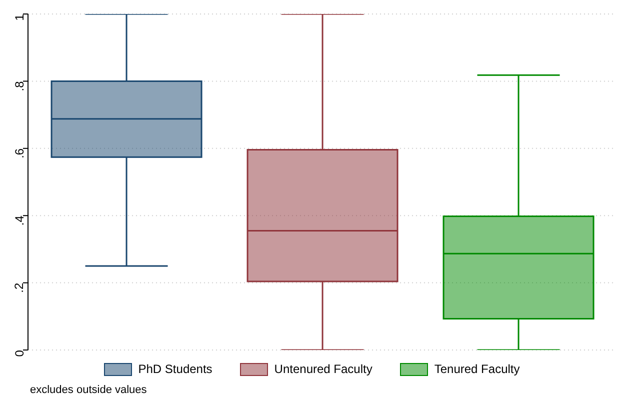 The image size is (626, 410). What do you see at coordinates (19, 353) in the screenshot?
I see `y-tick-label: 0` at bounding box center [19, 353].